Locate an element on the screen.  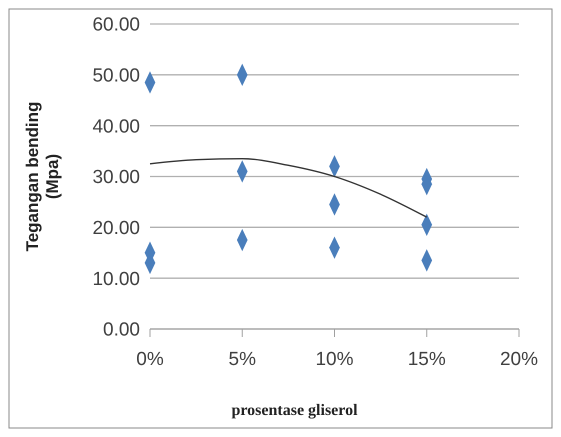
x-tick-label: 20% is located at coordinates (519, 359).